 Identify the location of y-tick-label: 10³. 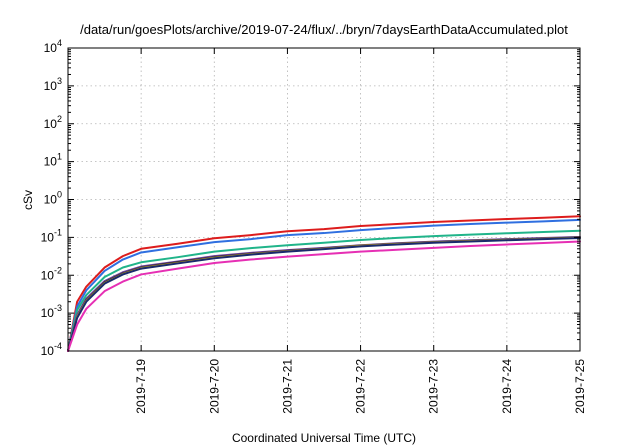
(53, 84).